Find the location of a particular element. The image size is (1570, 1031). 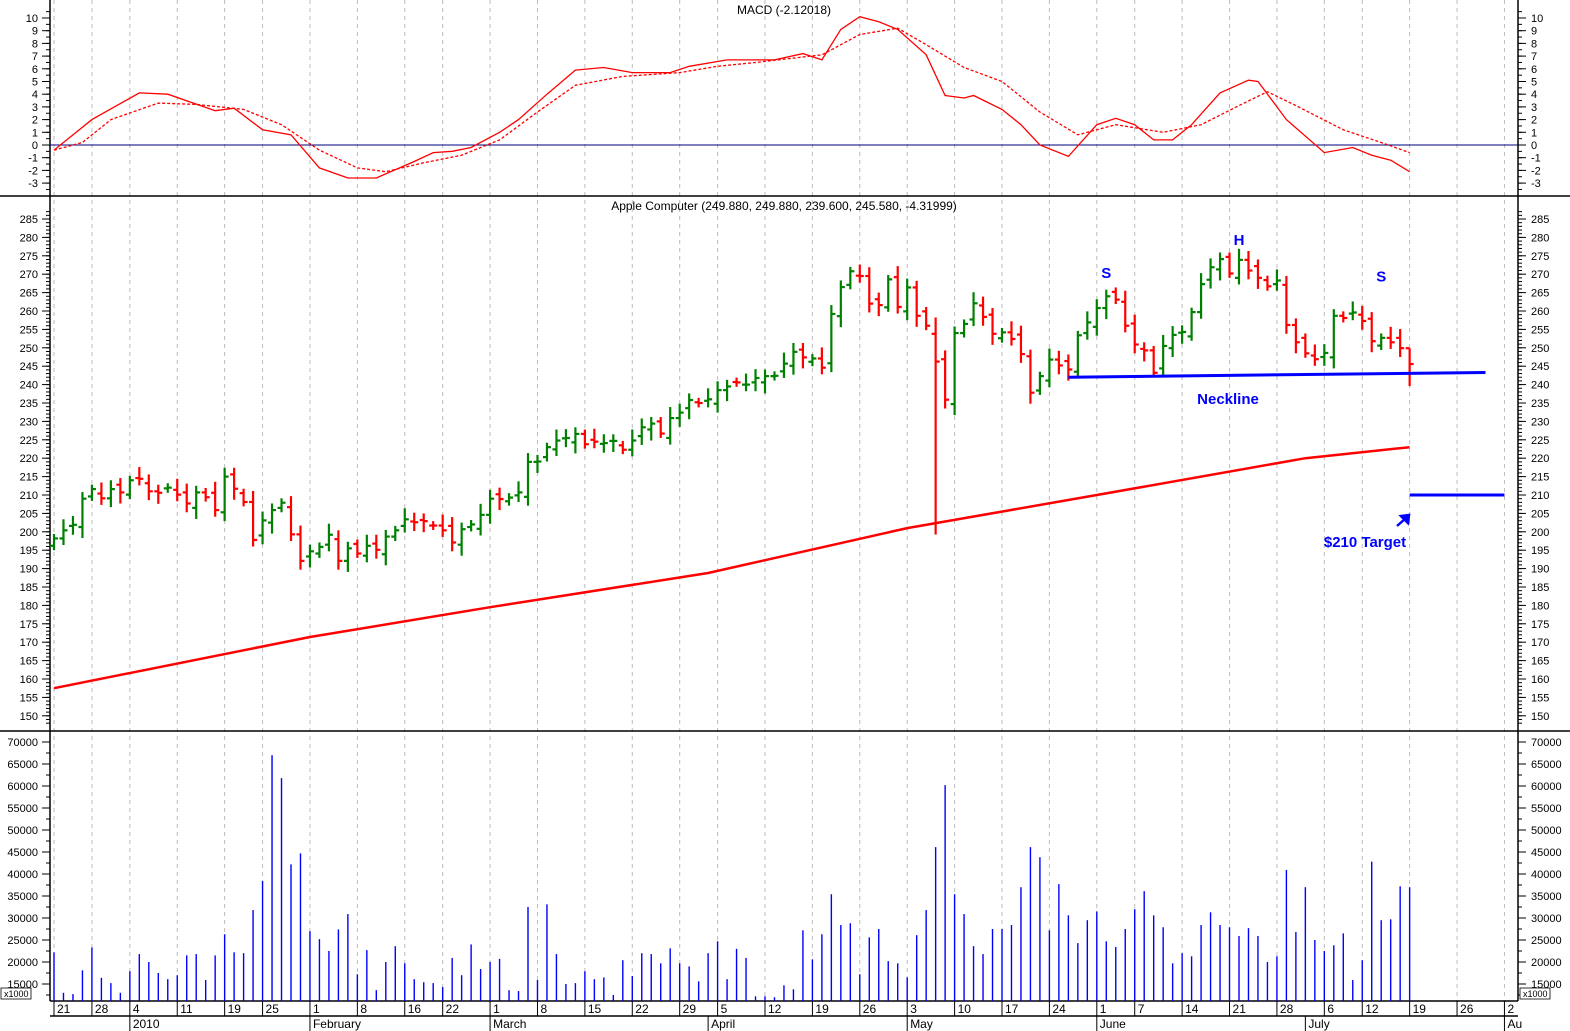

date-label: 1 is located at coordinates (316, 1009).